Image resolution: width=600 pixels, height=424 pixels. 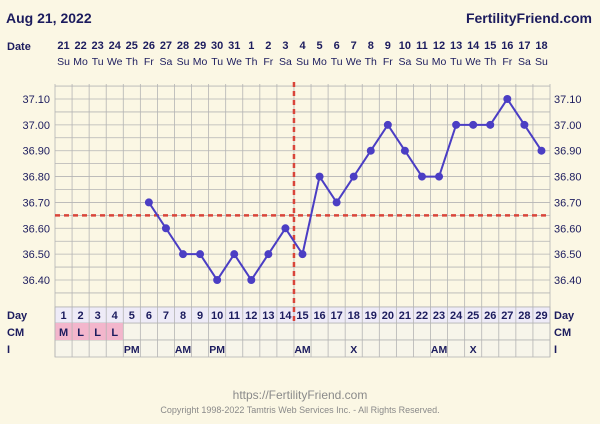 What do you see at coordinates (149, 46) in the screenshot?
I see `date-label: 26` at bounding box center [149, 46].